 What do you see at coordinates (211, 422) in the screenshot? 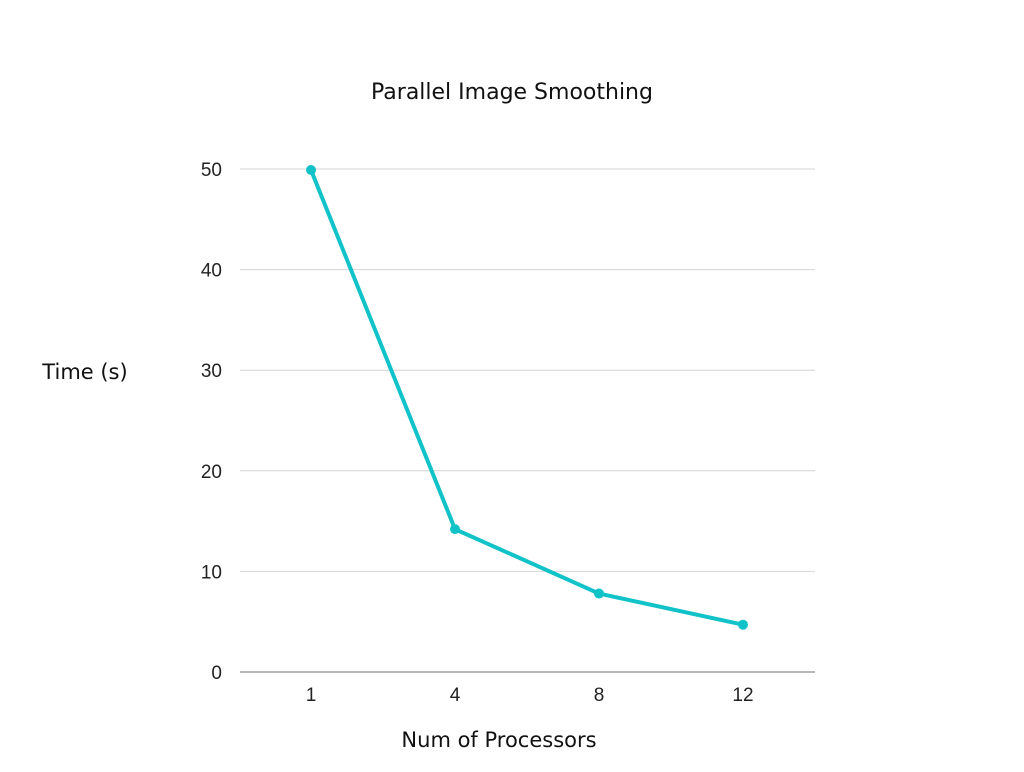
I see `y-axis-ticks: 0 10 20 30 40 50` at bounding box center [211, 422].